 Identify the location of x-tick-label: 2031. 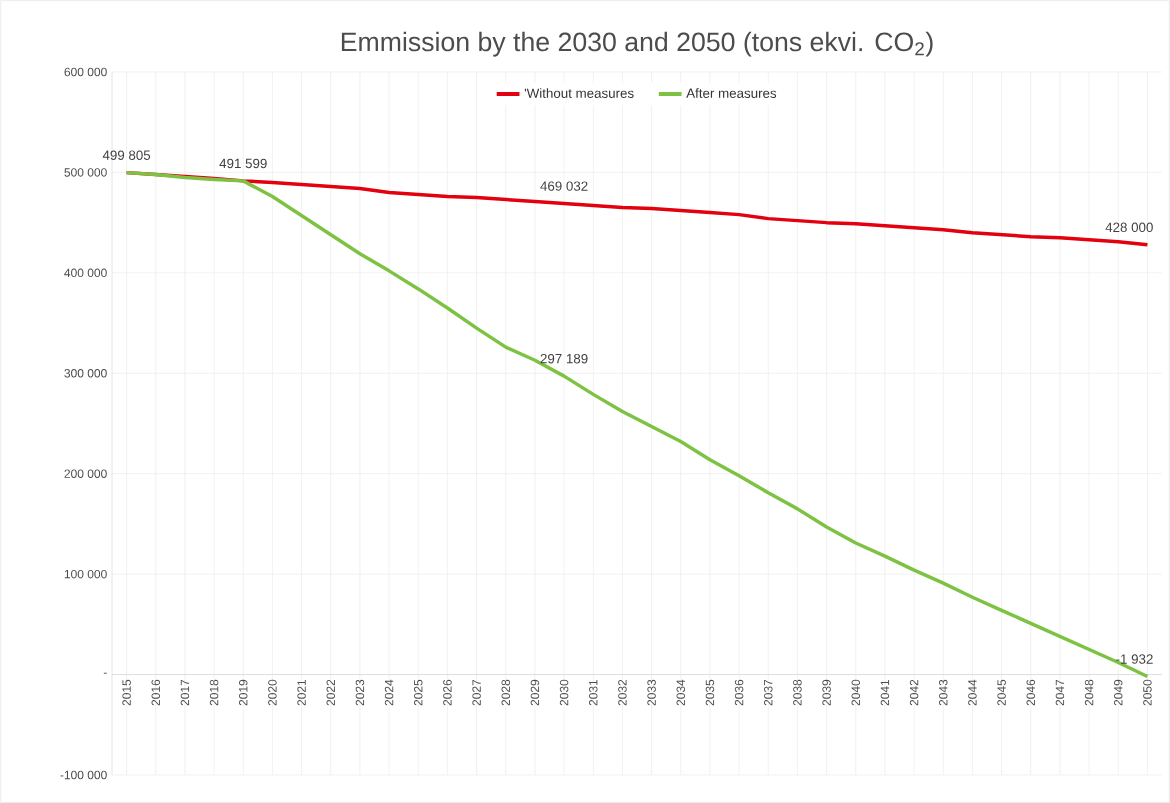
(593, 692).